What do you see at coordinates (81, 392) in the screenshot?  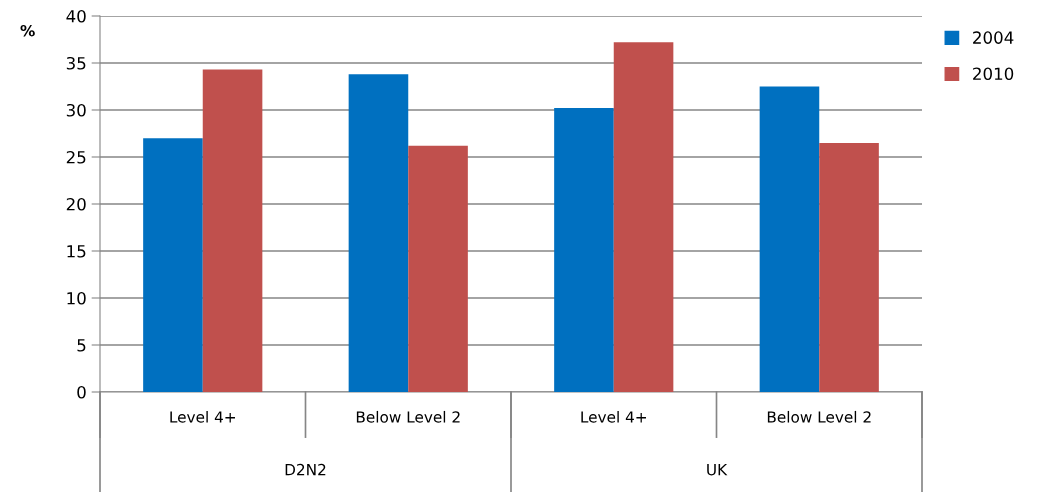 I see `y-tick-label: 0` at bounding box center [81, 392].